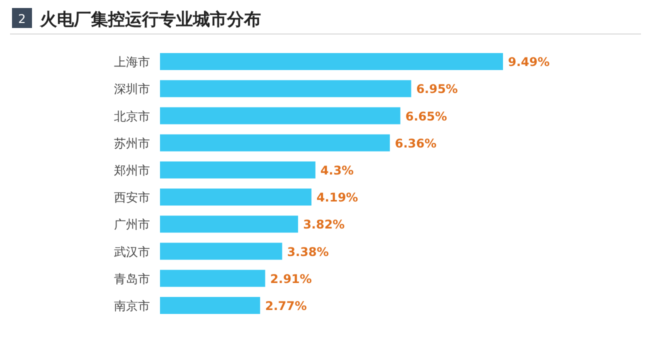 This screenshot has height=341, width=651. I want to click on data-label: 2.91%, so click(291, 279).